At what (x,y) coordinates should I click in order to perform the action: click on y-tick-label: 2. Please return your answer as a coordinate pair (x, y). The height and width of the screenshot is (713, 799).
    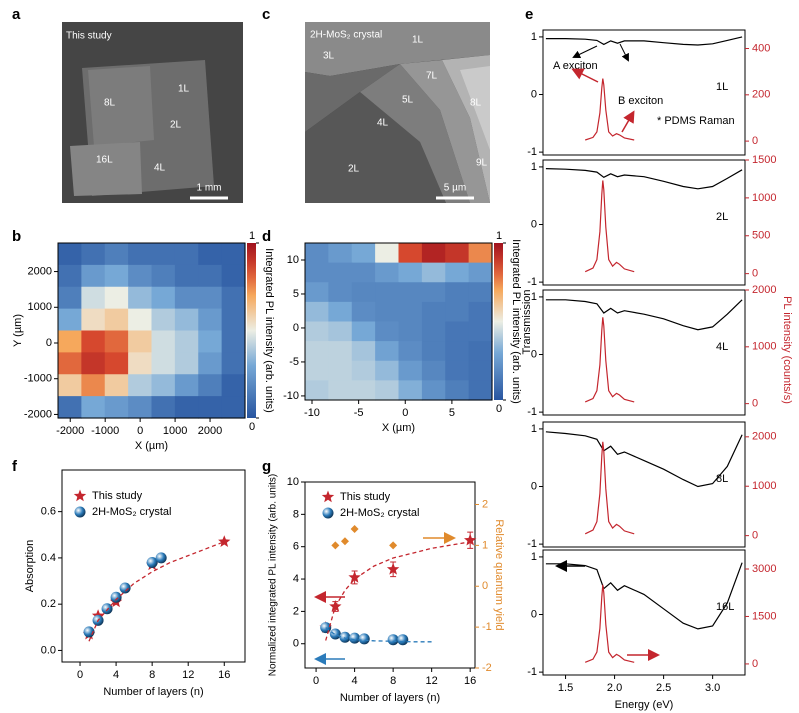
    Looking at the image, I should click on (296, 611).